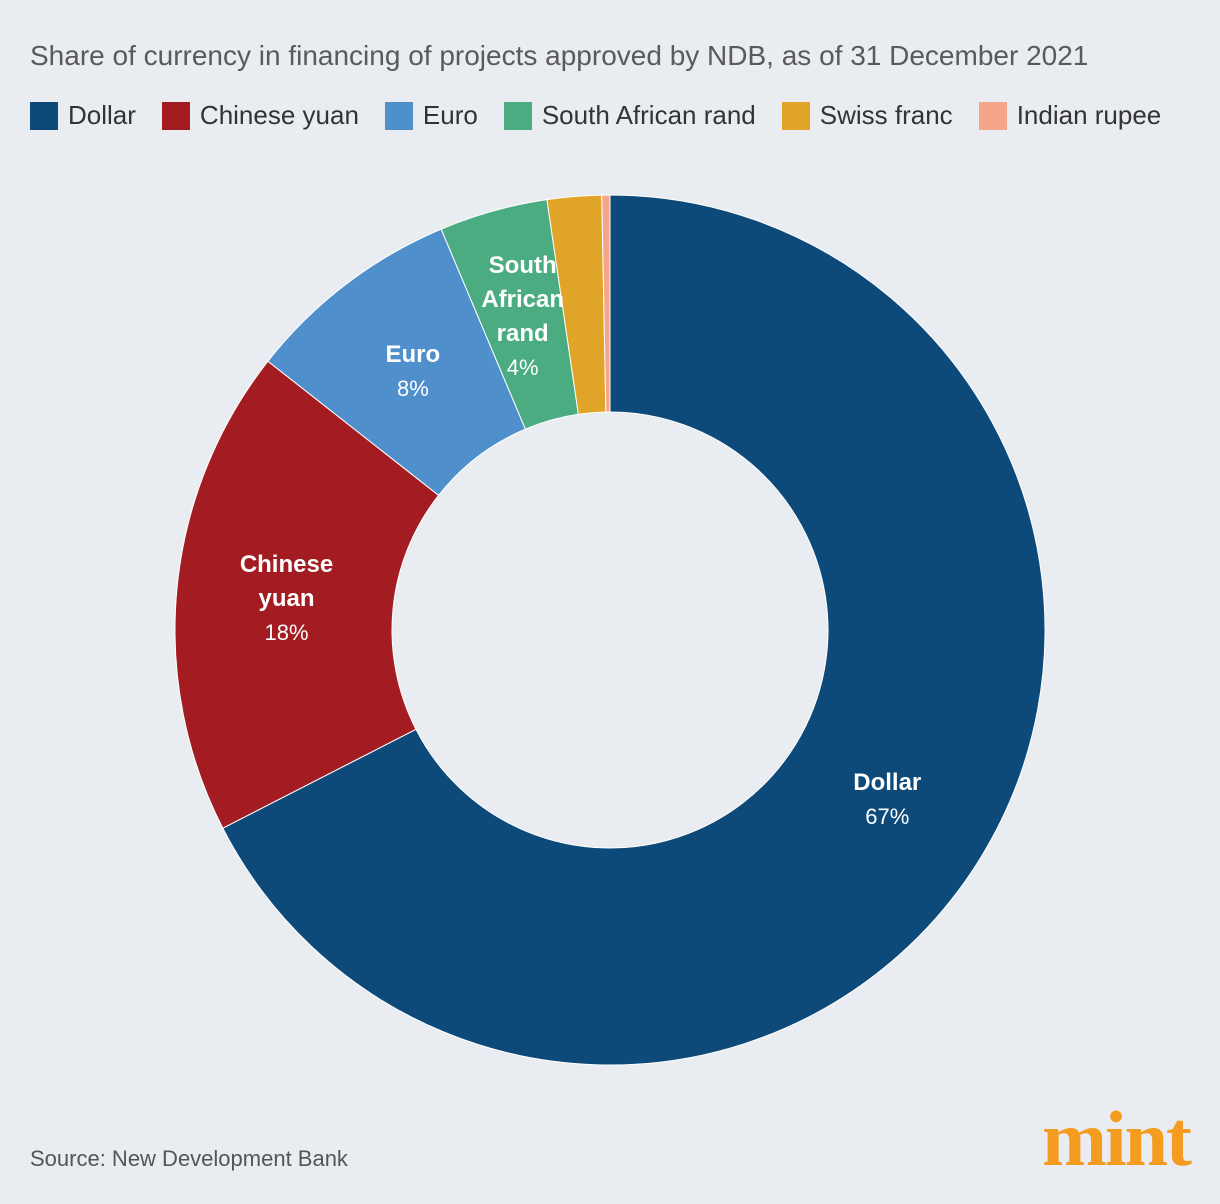  What do you see at coordinates (1117, 1138) in the screenshot?
I see `logo: mint` at bounding box center [1117, 1138].